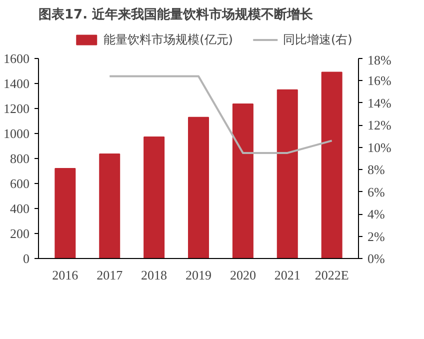  What do you see at coordinates (26, 258) in the screenshot?
I see `y-tick-label: 0` at bounding box center [26, 258].